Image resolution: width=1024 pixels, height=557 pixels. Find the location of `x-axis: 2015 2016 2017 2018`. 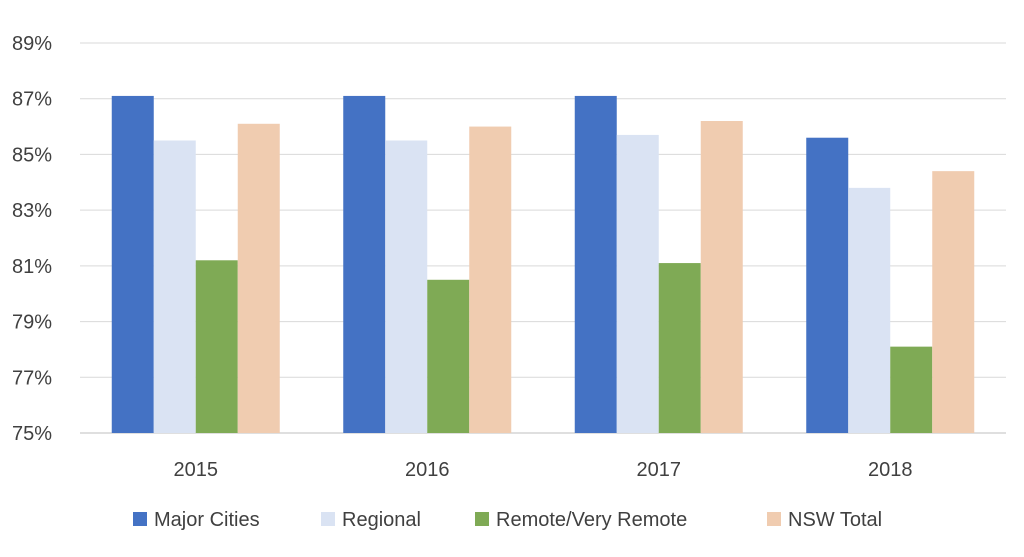

x-axis: 2015 2016 2017 2018 is located at coordinates (543, 470).